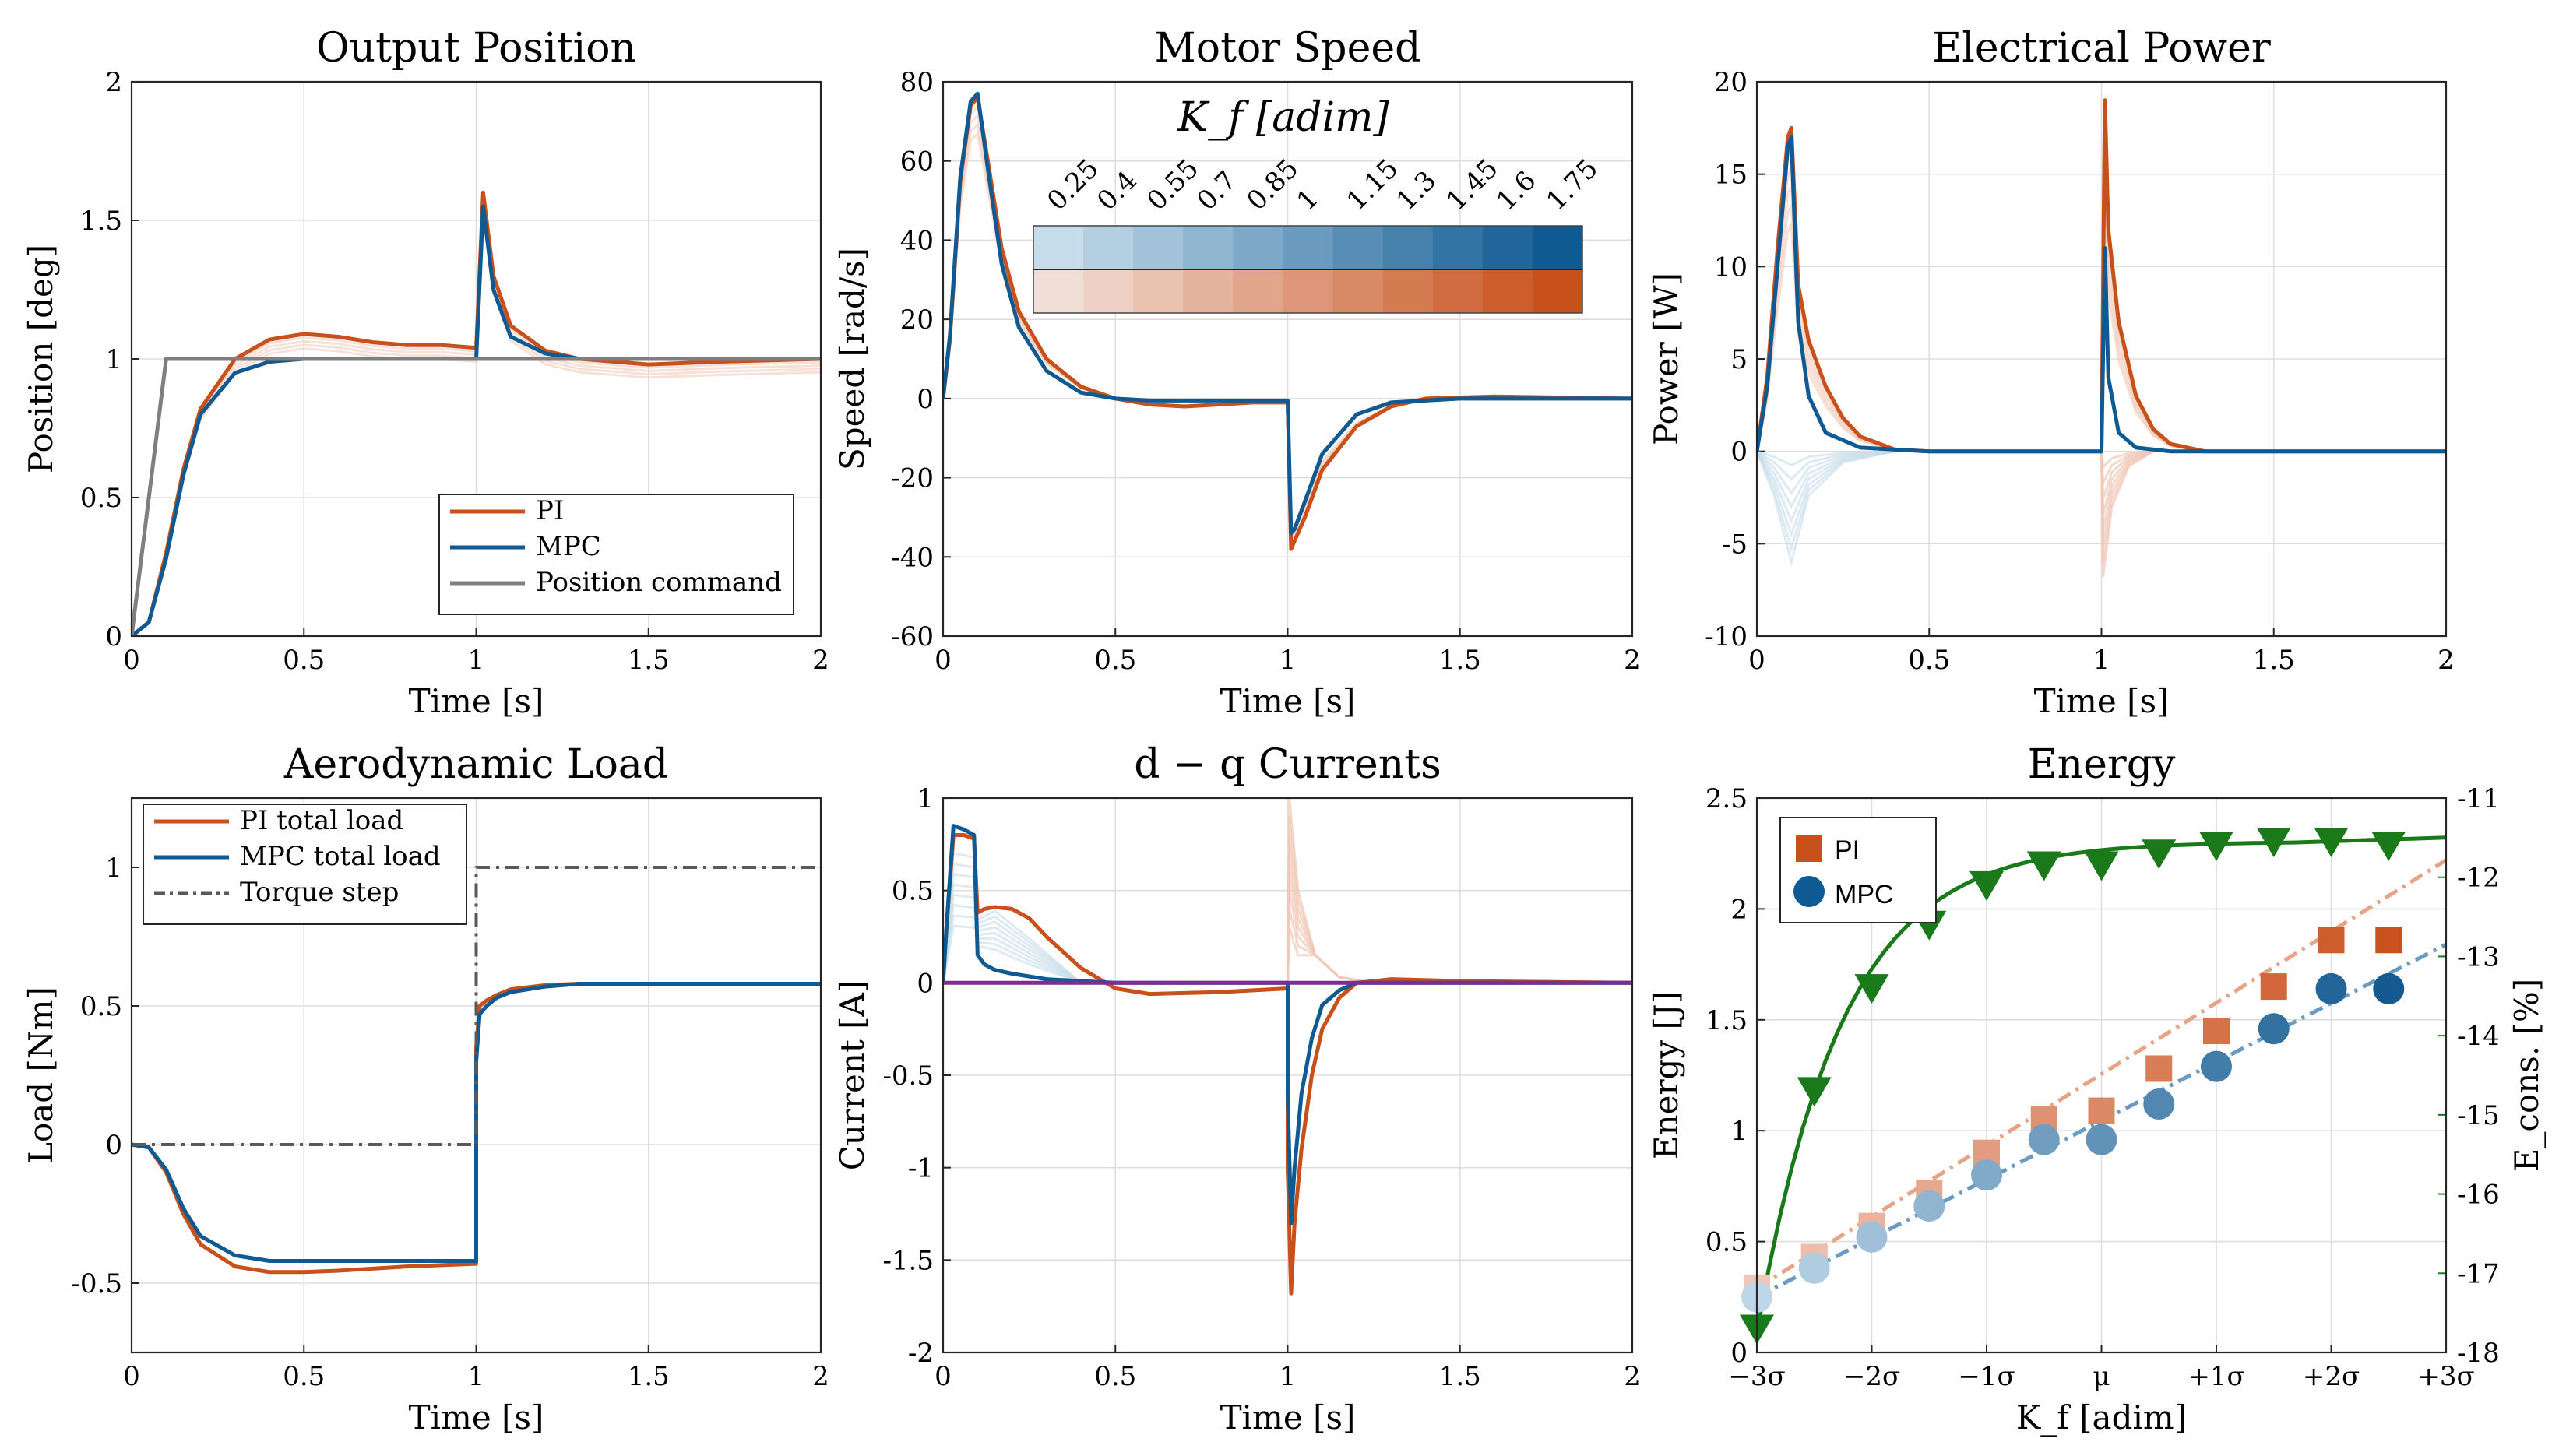 This screenshot has height=1456, width=2566. I want to click on x-tick-label: +3σ, so click(2445, 1376).